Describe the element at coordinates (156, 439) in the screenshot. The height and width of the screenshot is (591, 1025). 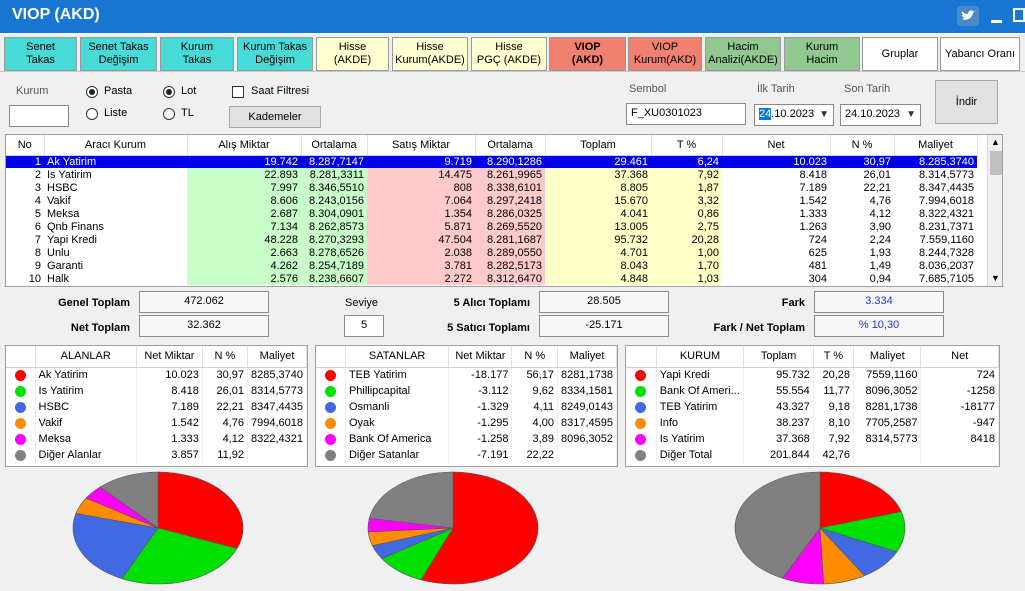
I see `list-item: Meksa 1.333 4,12 8322,4321` at that location.